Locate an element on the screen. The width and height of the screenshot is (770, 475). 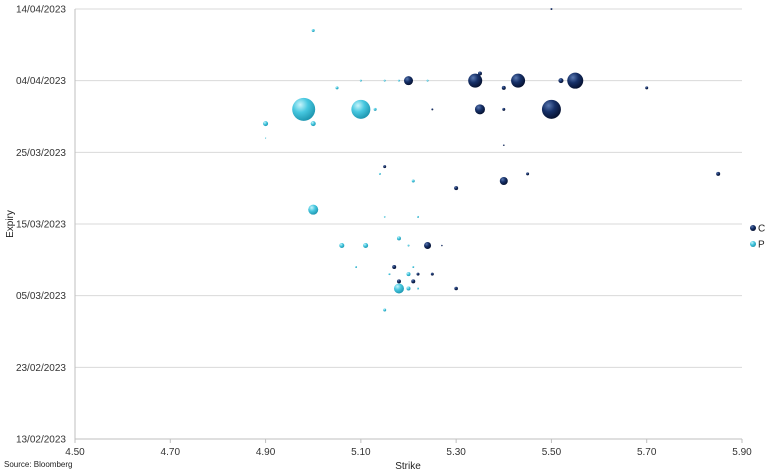
legend-label-p: P is located at coordinates (761, 245).